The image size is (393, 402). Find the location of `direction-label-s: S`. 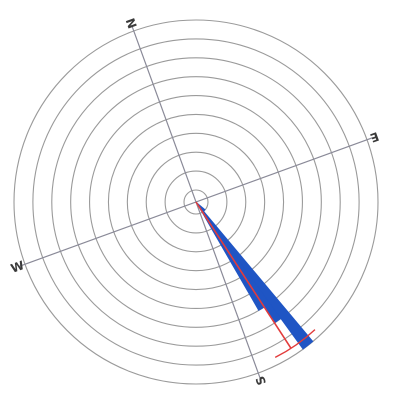

direction-label-s: S is located at coordinates (261, 380).